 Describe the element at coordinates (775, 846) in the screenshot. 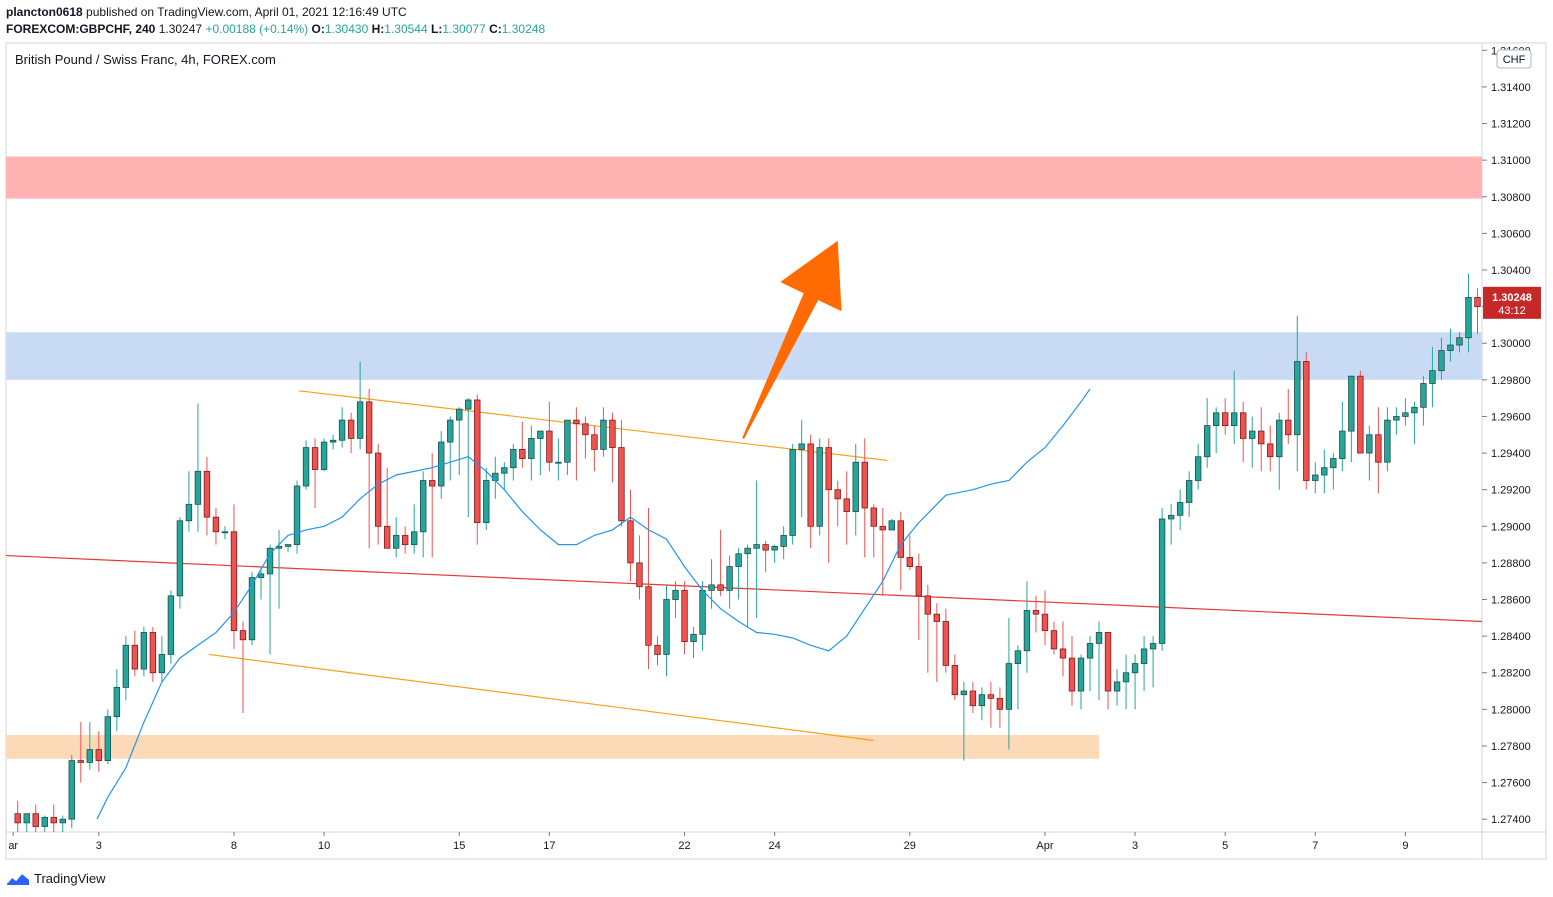

I see `time-tick-label: 24` at that location.